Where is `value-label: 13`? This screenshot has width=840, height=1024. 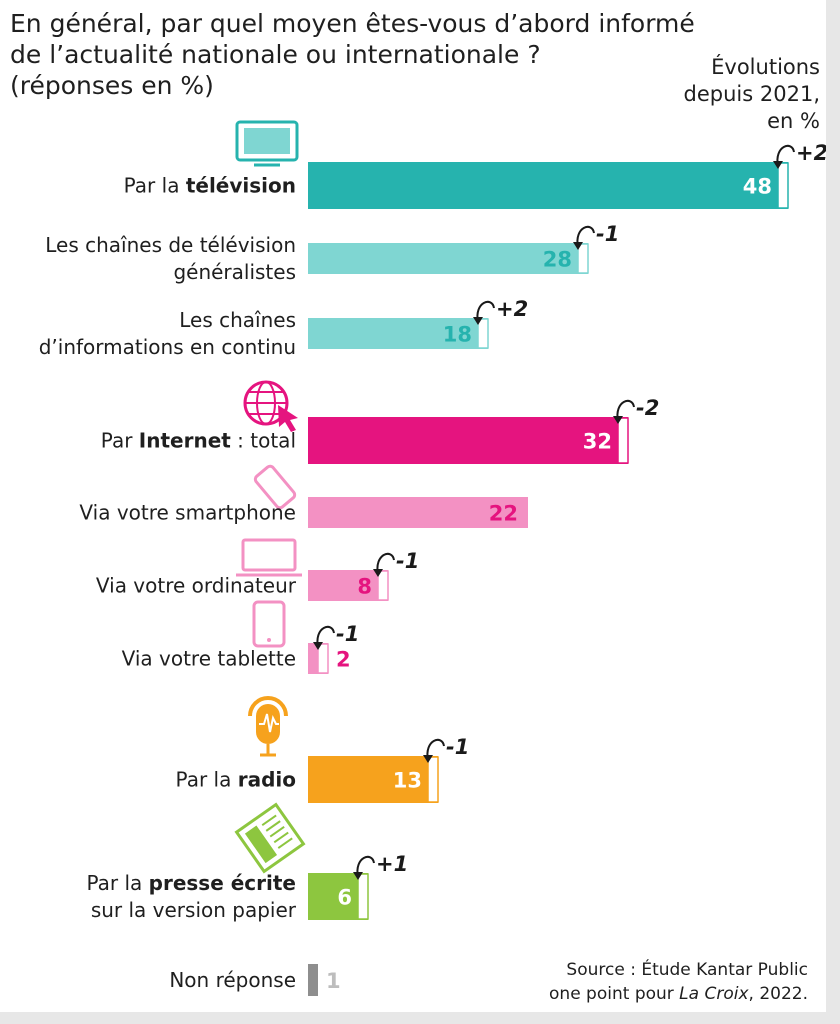
value-label: 13 is located at coordinates (407, 781).